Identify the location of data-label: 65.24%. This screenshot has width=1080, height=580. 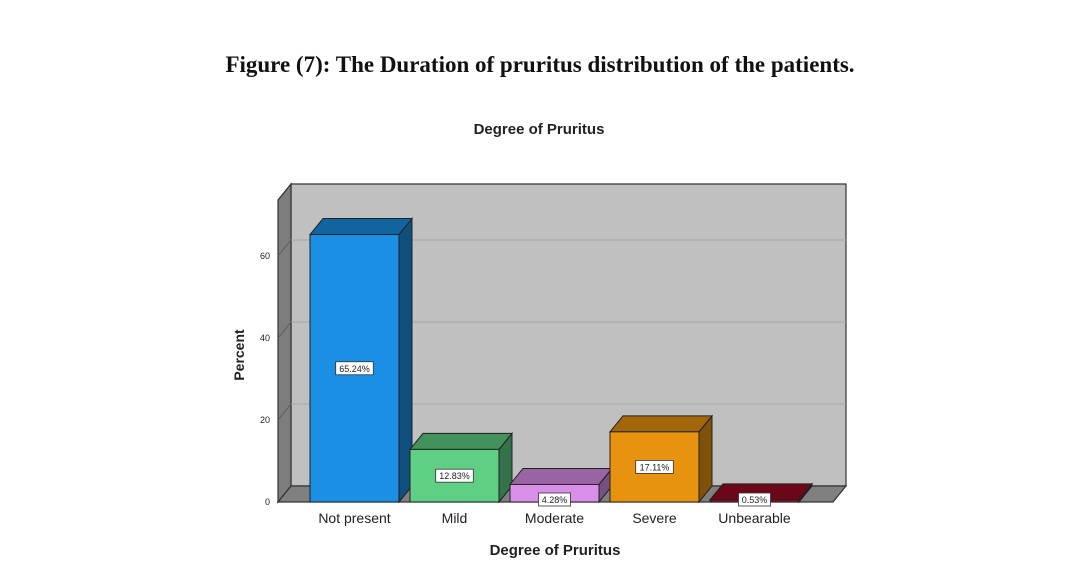
(354, 369).